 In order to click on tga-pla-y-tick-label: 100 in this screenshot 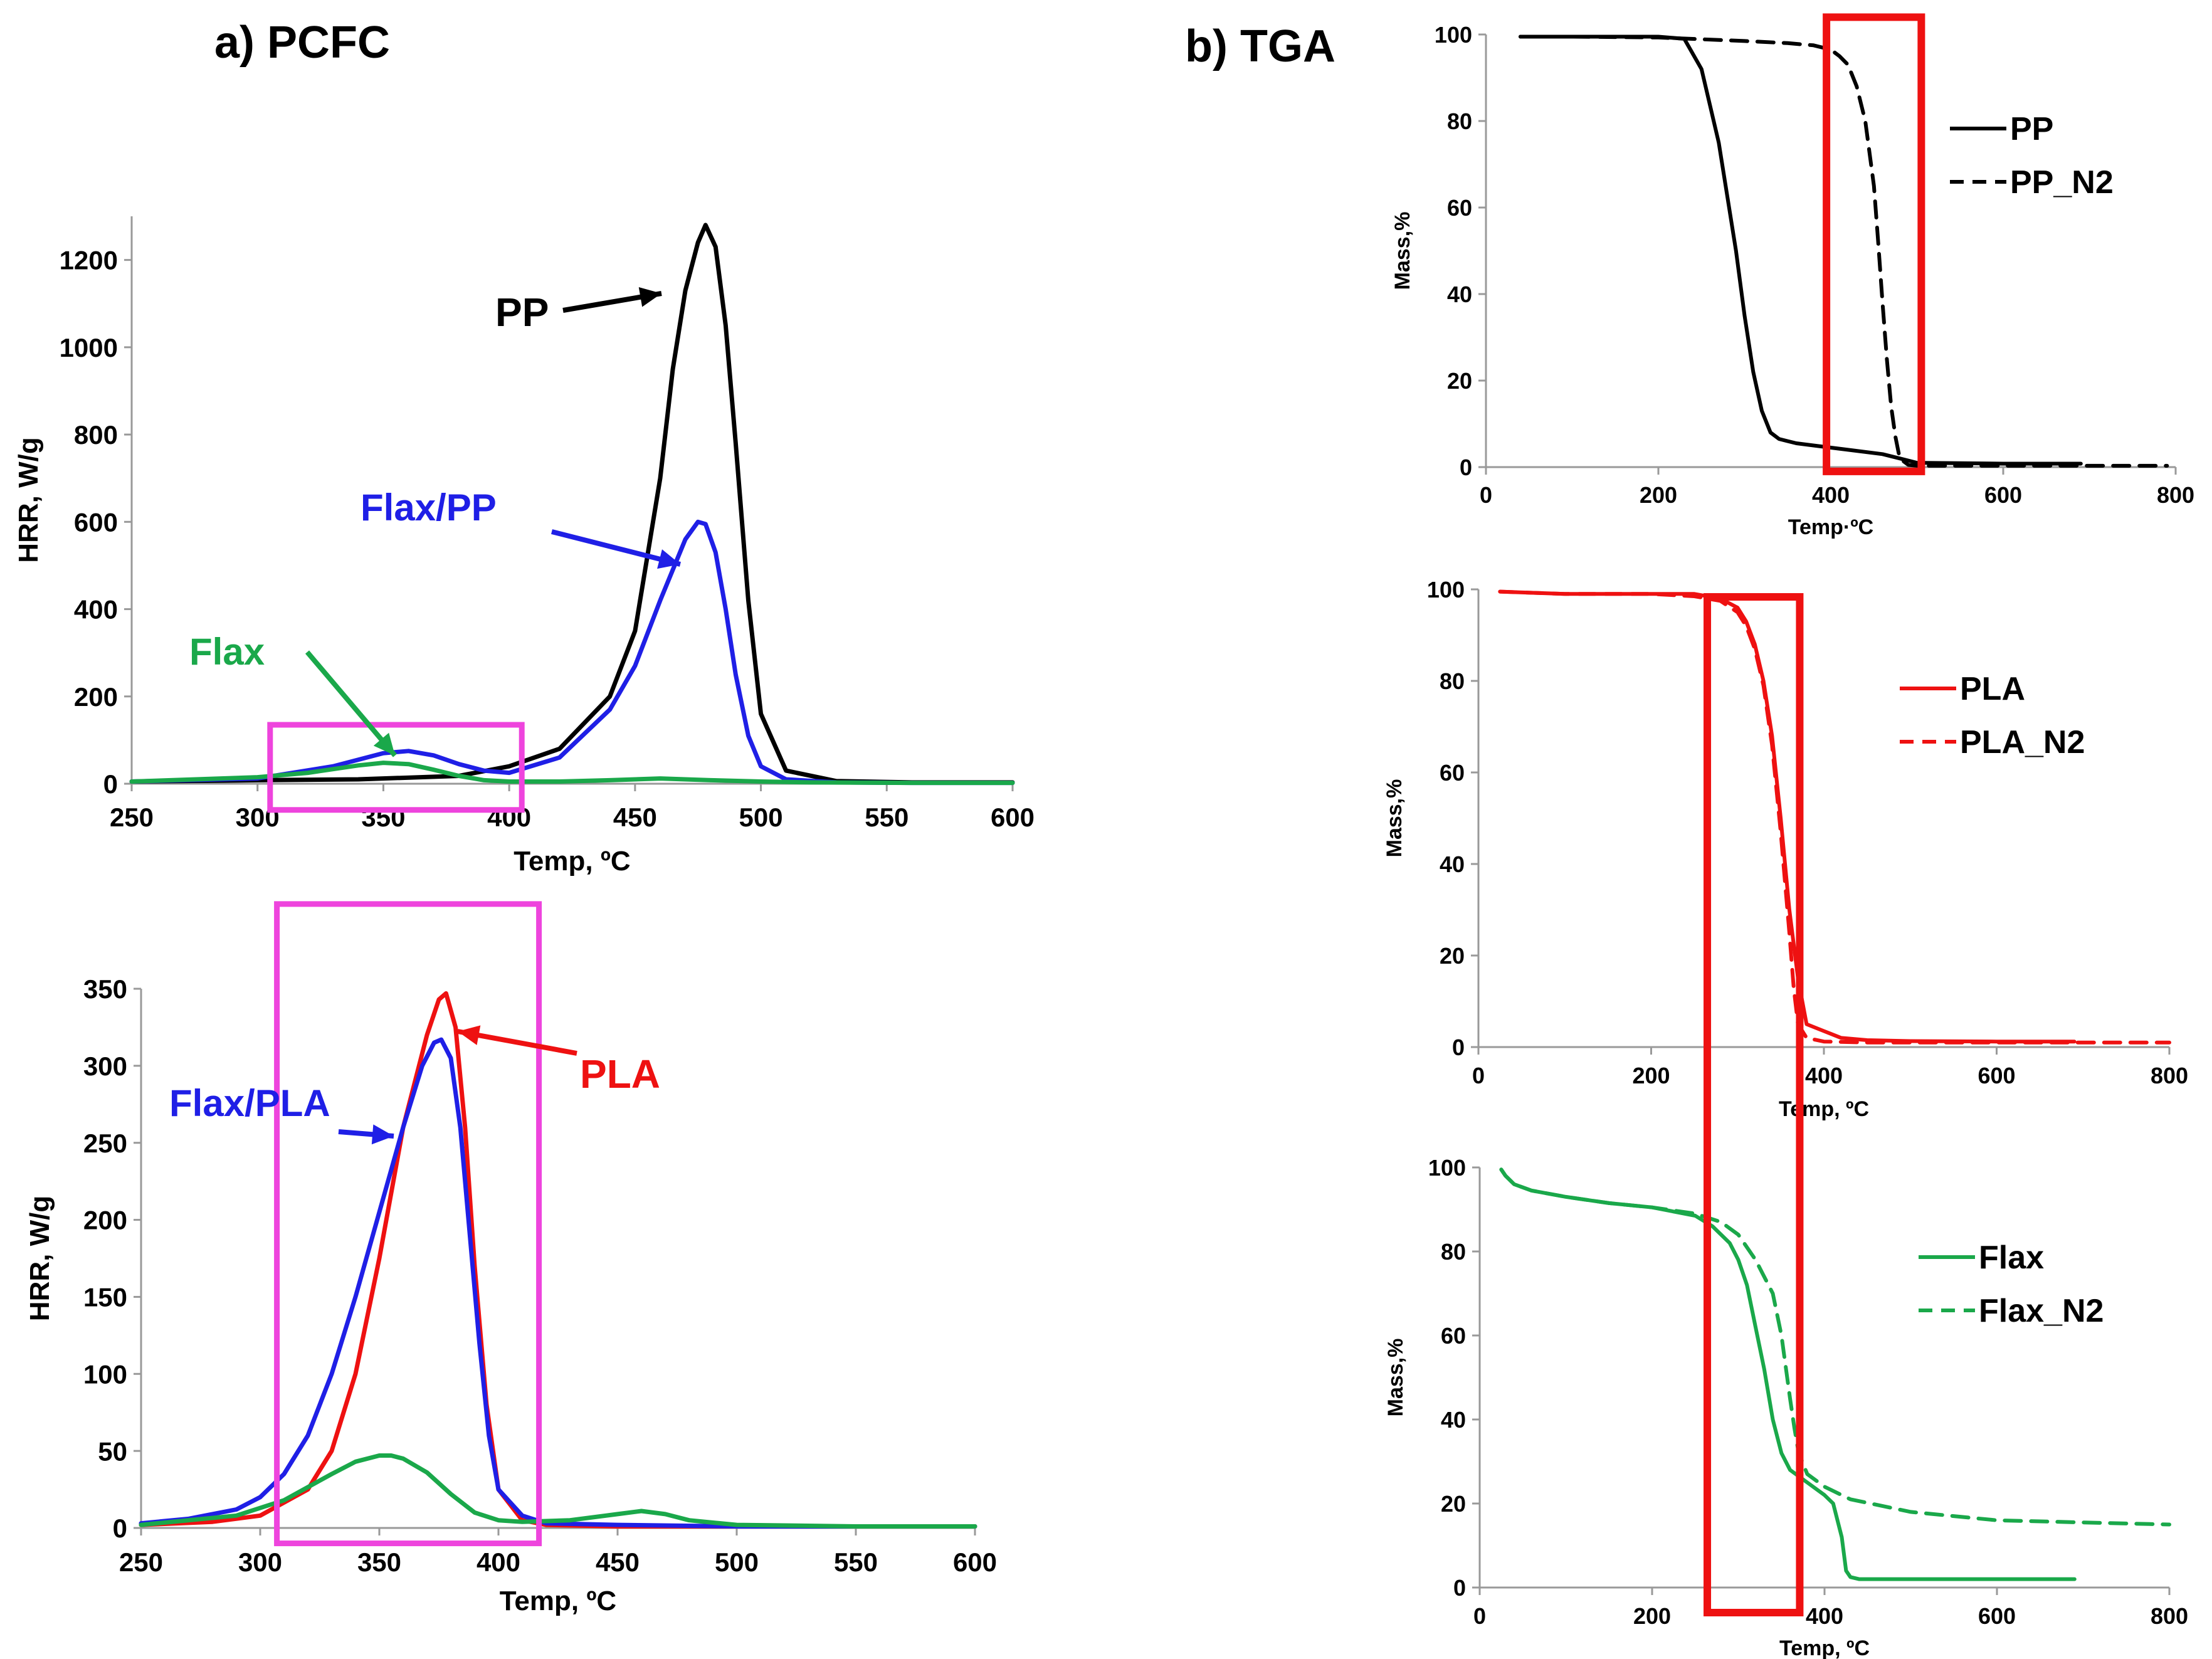, I will do `click(1446, 590)`.